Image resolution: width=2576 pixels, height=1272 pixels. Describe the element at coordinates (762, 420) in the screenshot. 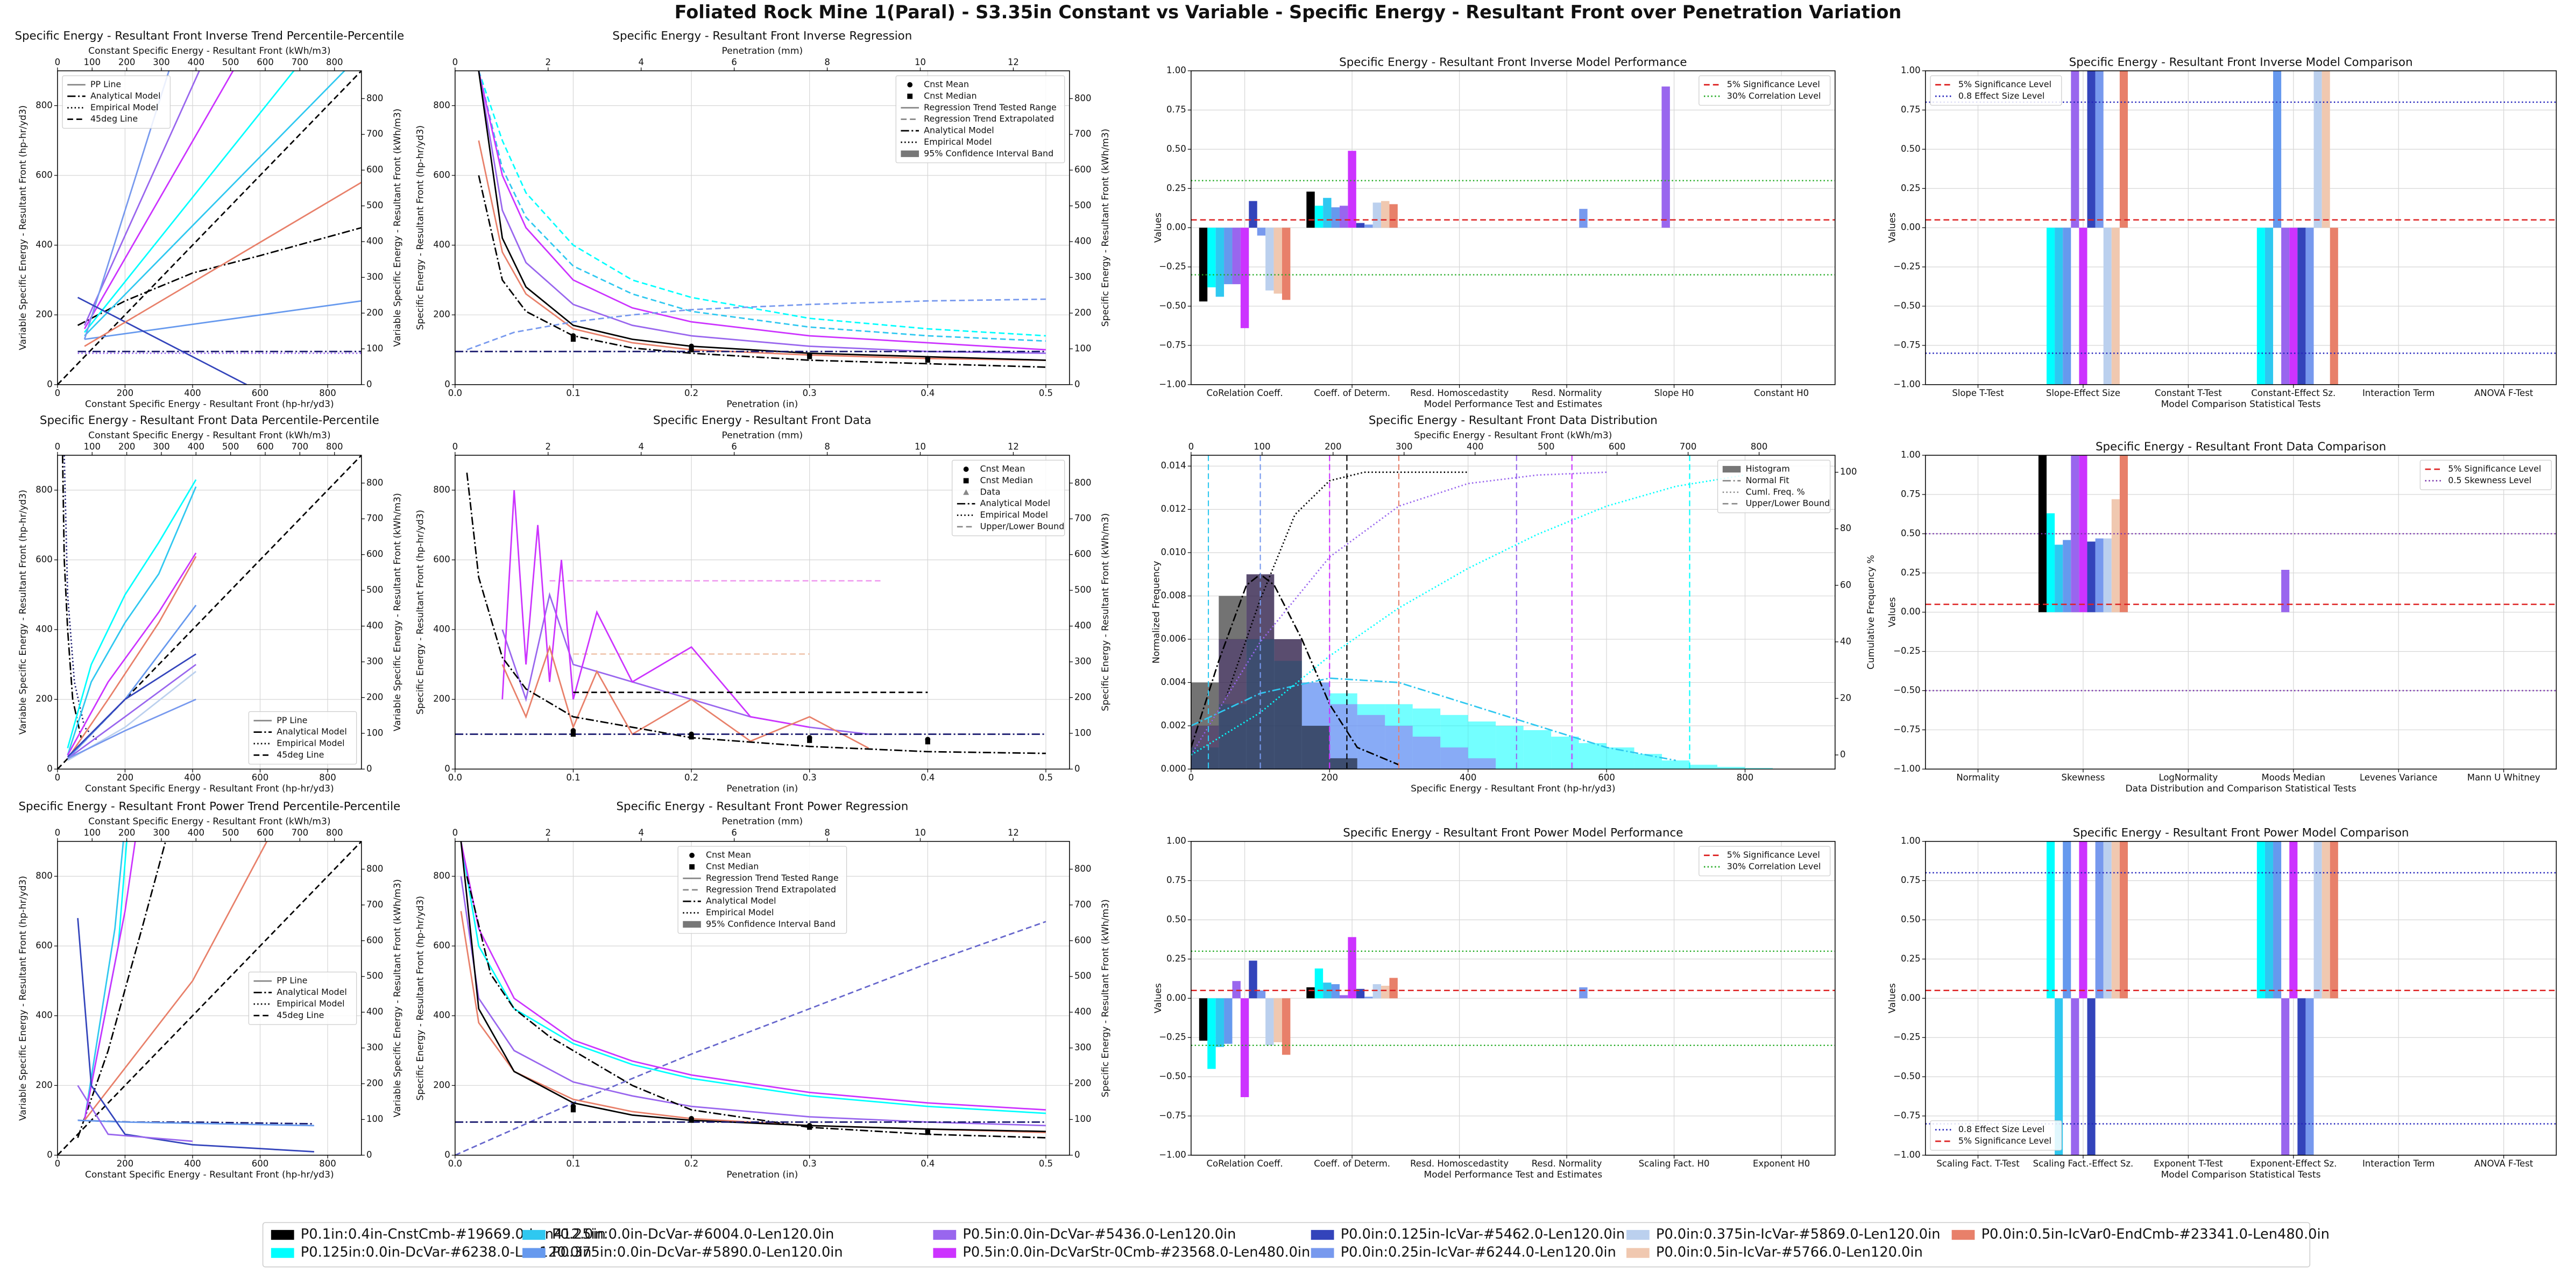

I see `chart-title: Specific Energy - Resultant Front Data` at that location.